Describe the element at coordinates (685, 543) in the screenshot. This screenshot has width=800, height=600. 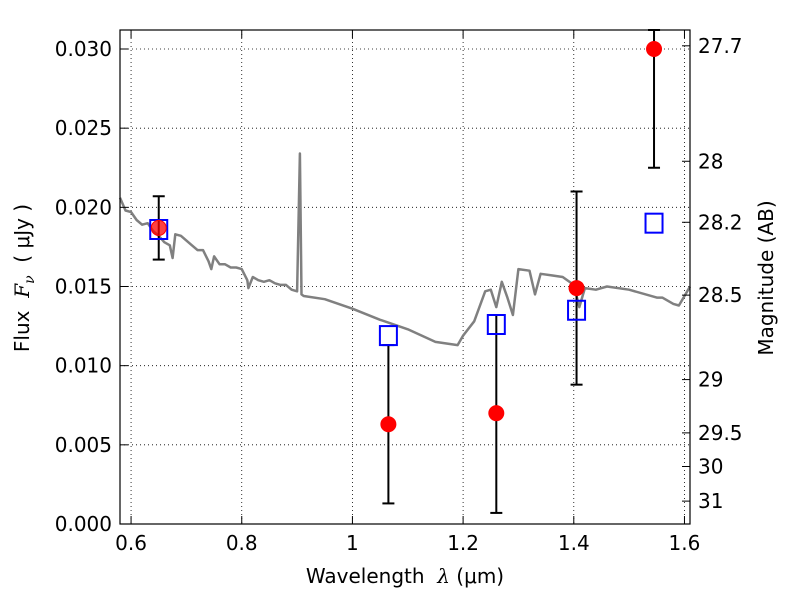
I see `x-tick-label: 1.6` at that location.